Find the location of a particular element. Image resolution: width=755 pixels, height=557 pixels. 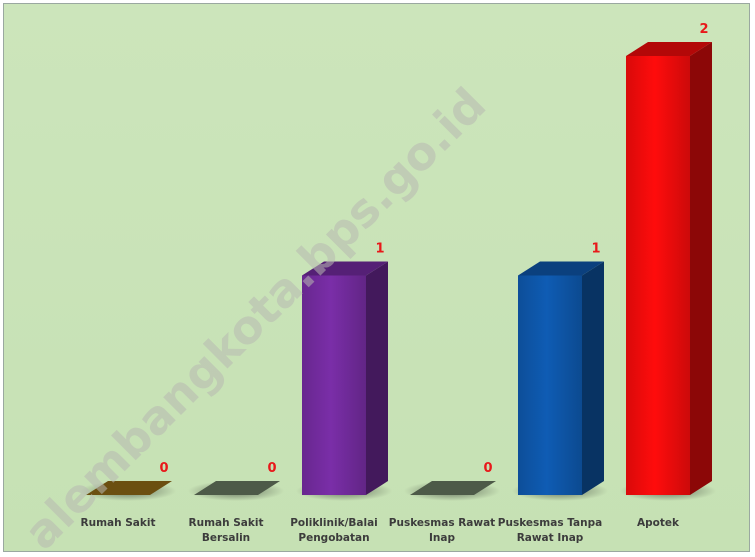

category-label: Apotek is located at coordinates (658, 523).